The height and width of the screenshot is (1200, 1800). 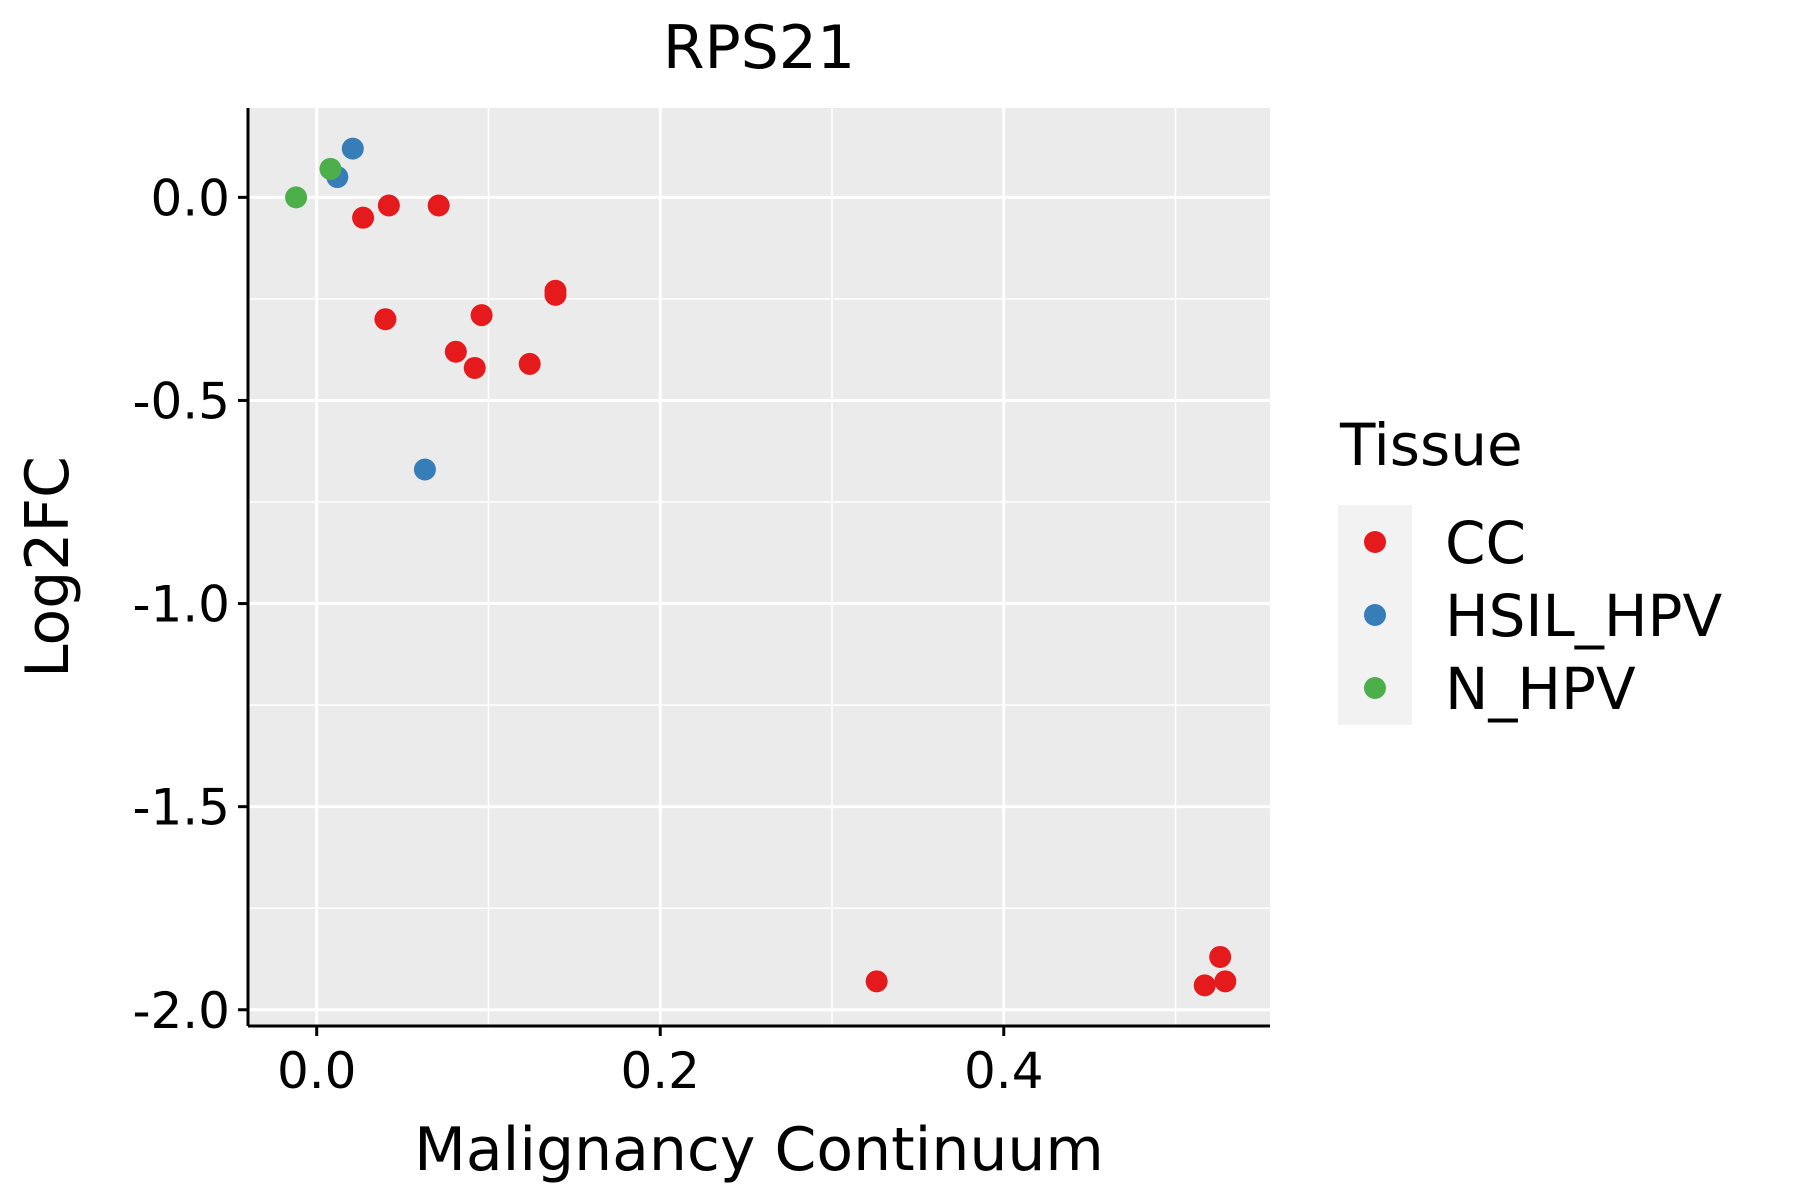 I want to click on y-axis-ticks: 0.0 -0.5 -1.0 -1.5 -2.0, so click(x=190, y=604).